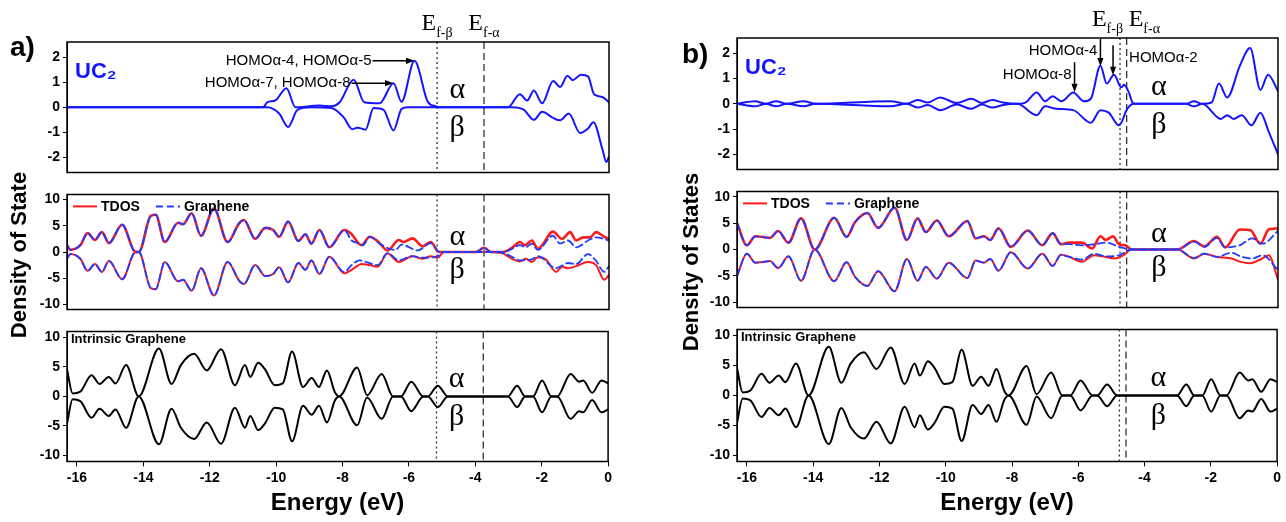 The height and width of the screenshot is (522, 1286). What do you see at coordinates (277, 82) in the screenshot?
I see `annotation: HOMOα-7, HOMOα-8` at bounding box center [277, 82].